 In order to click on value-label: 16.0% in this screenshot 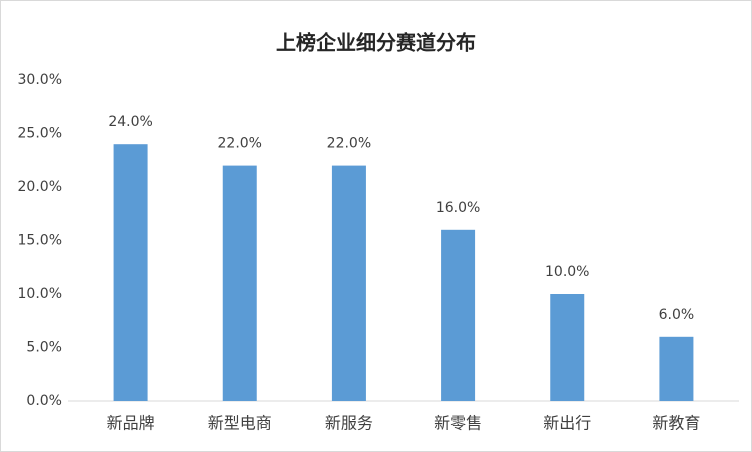, I will do `click(458, 208)`.